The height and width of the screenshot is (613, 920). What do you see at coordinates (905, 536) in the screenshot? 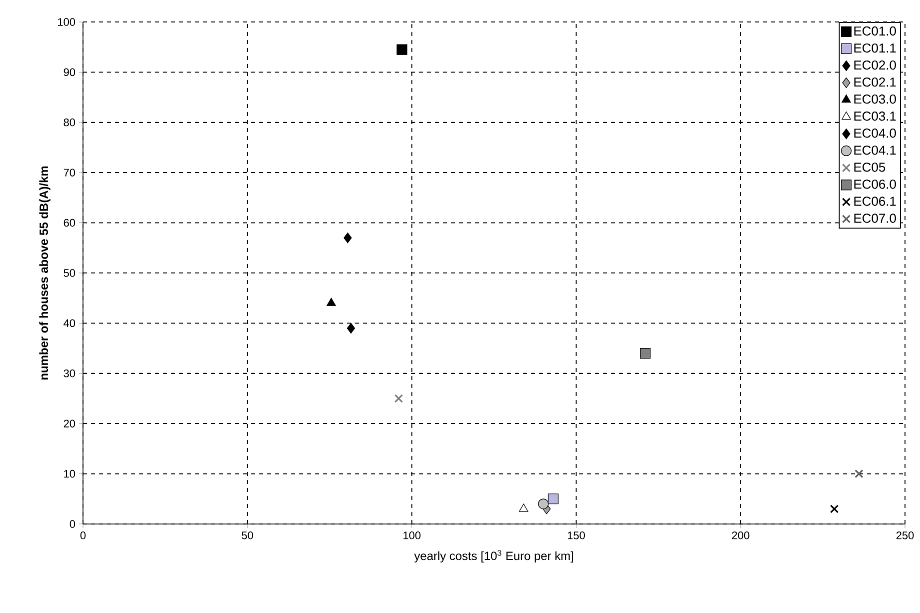
I see `x-tick-label: 250` at bounding box center [905, 536].